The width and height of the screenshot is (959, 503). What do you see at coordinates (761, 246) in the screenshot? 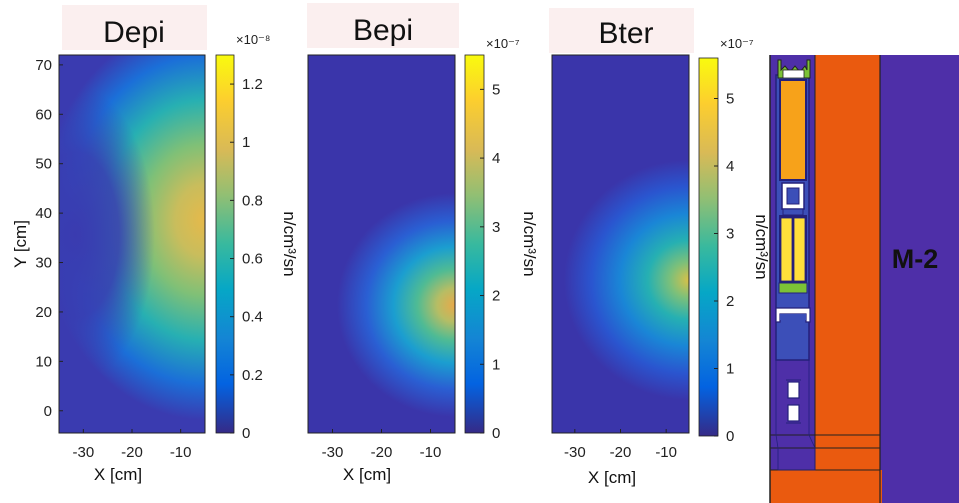
I see `colorbar-label-bter: n/cm³/sn` at bounding box center [761, 246].